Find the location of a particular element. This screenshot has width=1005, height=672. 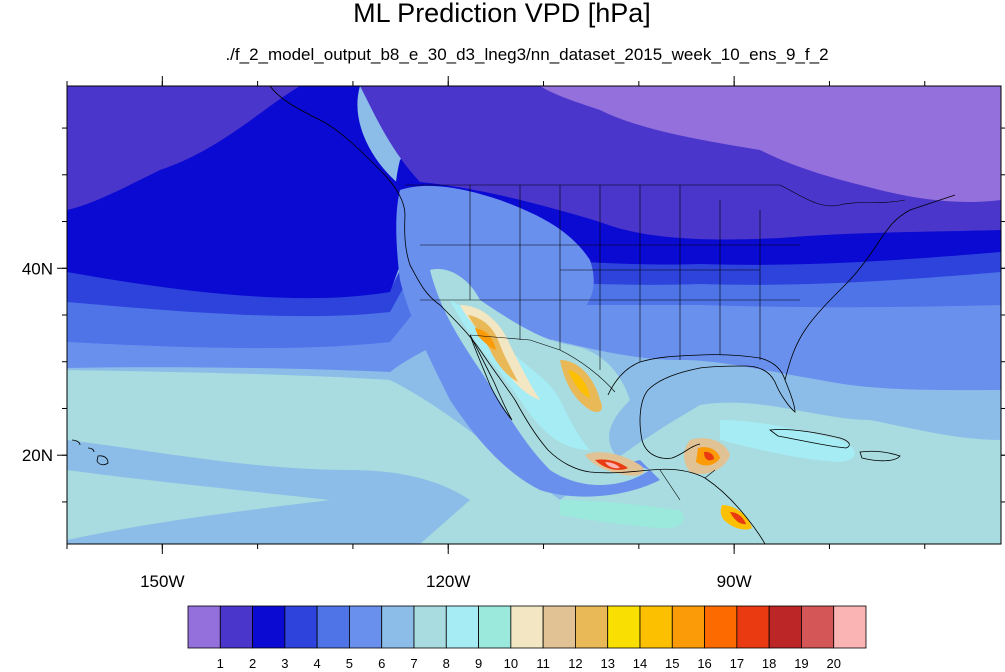

colorbar-level-label: 2 is located at coordinates (252, 663).